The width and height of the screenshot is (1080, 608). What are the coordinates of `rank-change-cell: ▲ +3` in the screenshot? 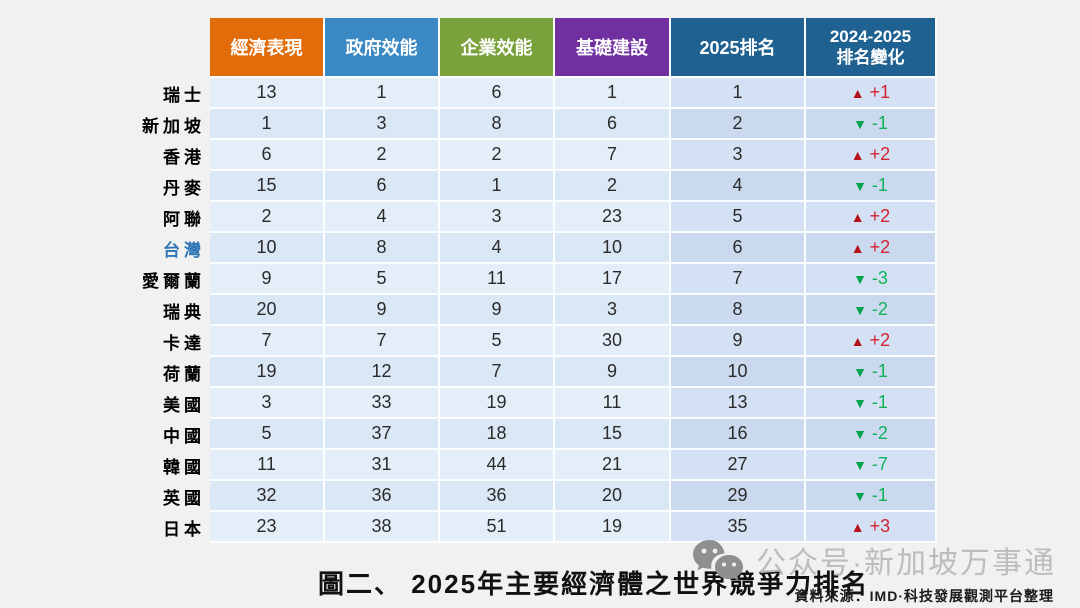 It's located at (871, 527).